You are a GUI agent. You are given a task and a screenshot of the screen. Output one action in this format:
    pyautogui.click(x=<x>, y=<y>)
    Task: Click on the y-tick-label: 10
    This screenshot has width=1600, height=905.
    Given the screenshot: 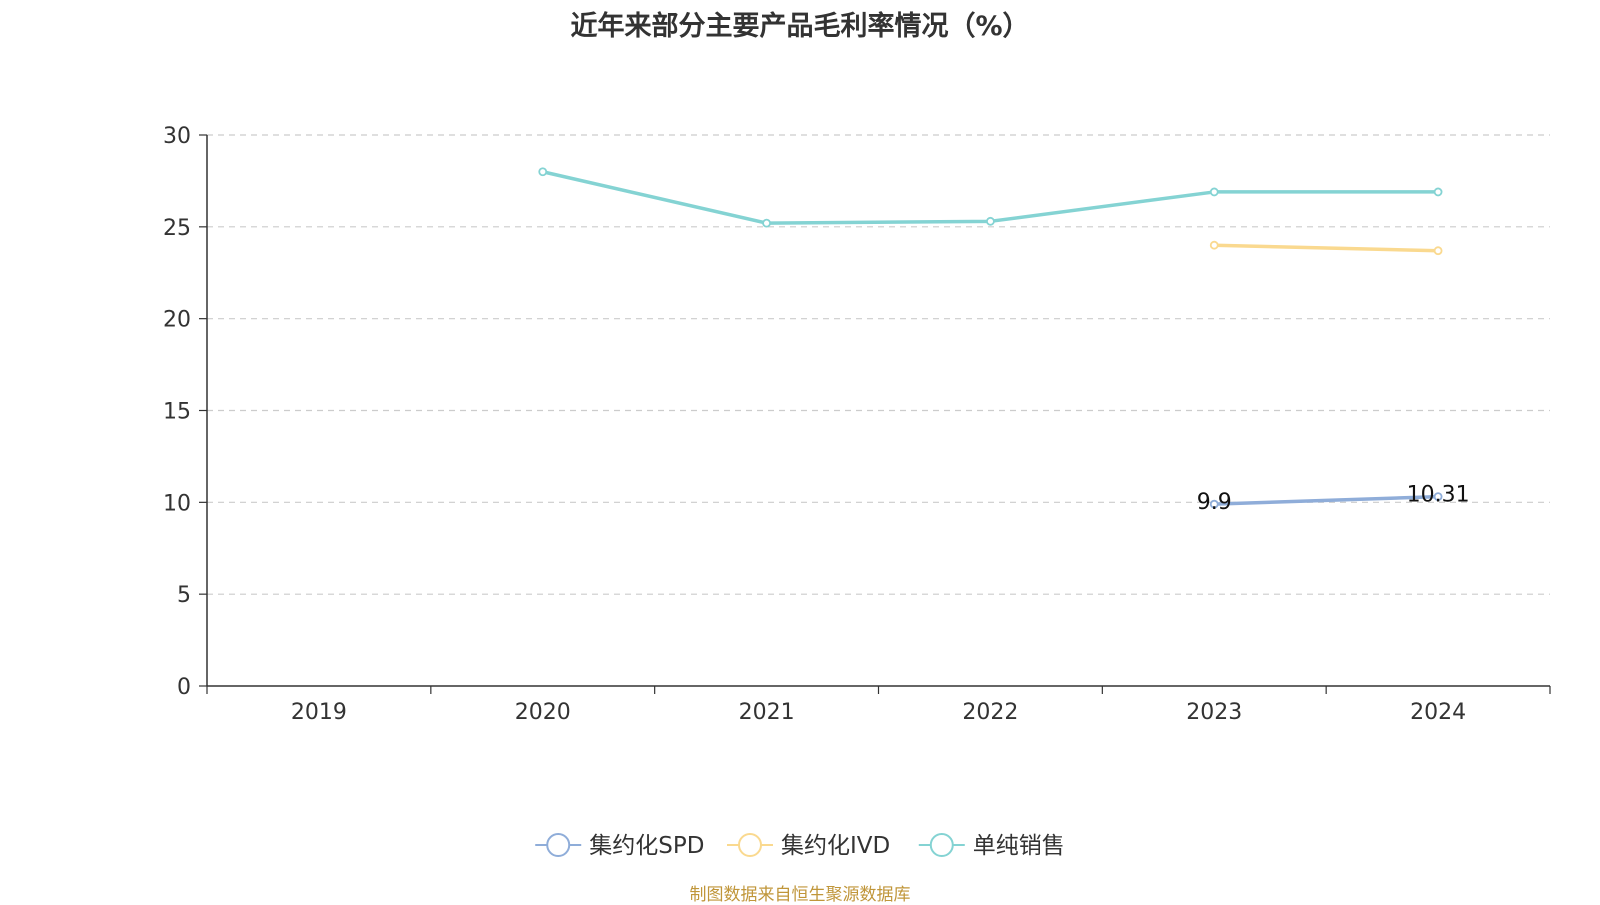 What is the action you would take?
    pyautogui.click(x=177, y=503)
    